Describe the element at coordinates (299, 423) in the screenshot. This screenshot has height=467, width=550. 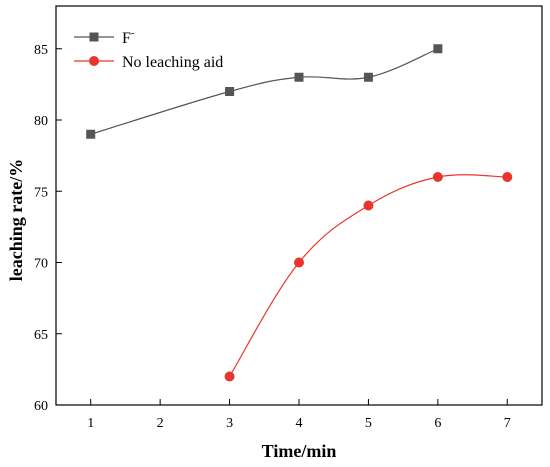
I see `x-tick-label: 4` at that location.